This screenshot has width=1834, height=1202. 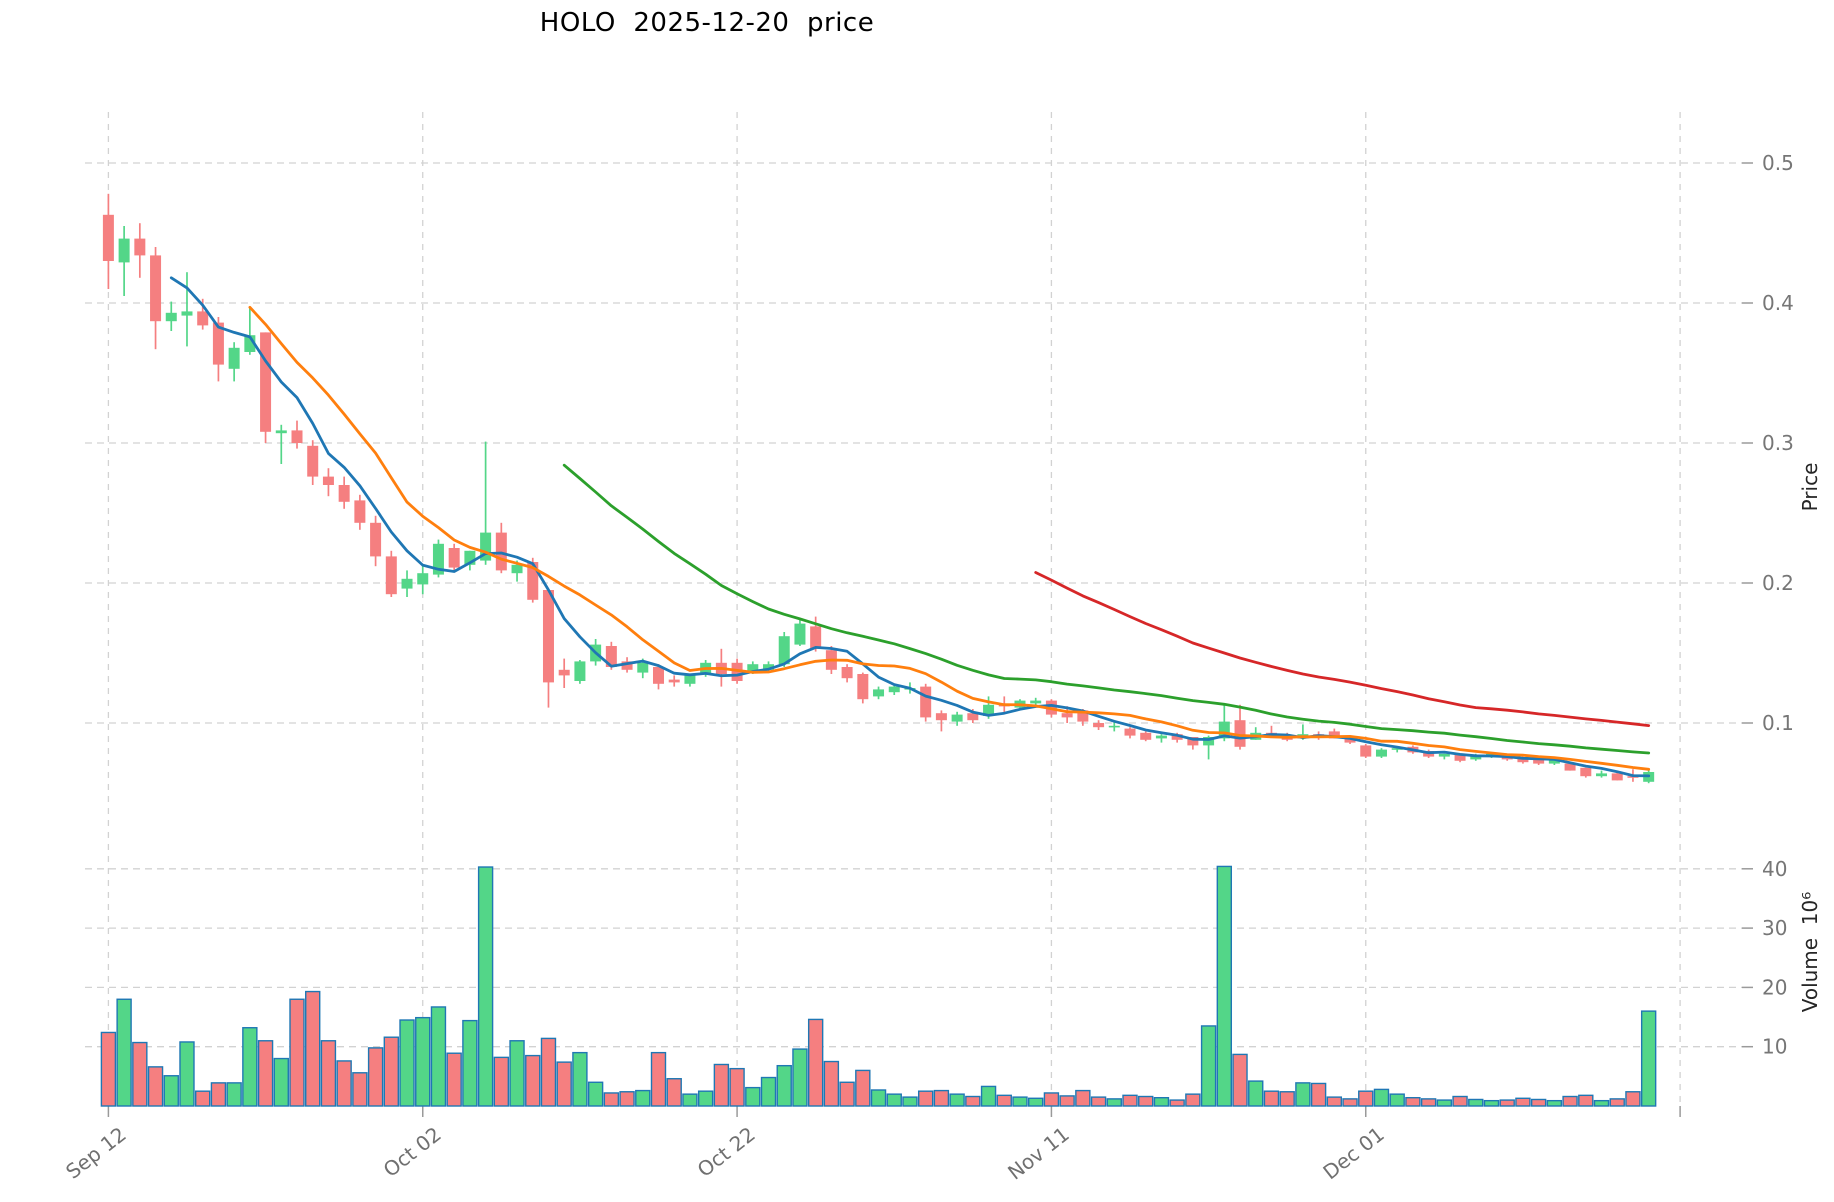 What do you see at coordinates (1778, 583) in the screenshot?
I see `price-tick-label: 0.2` at bounding box center [1778, 583].